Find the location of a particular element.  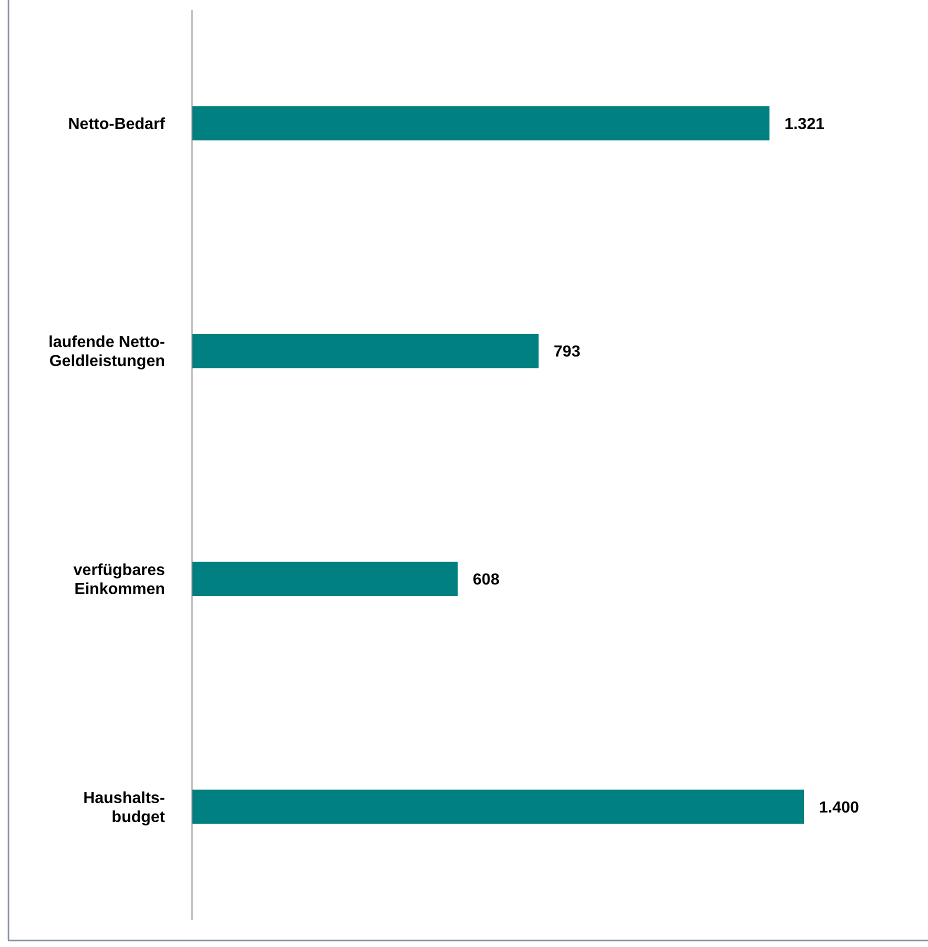

data-label: 1.400 is located at coordinates (839, 807).